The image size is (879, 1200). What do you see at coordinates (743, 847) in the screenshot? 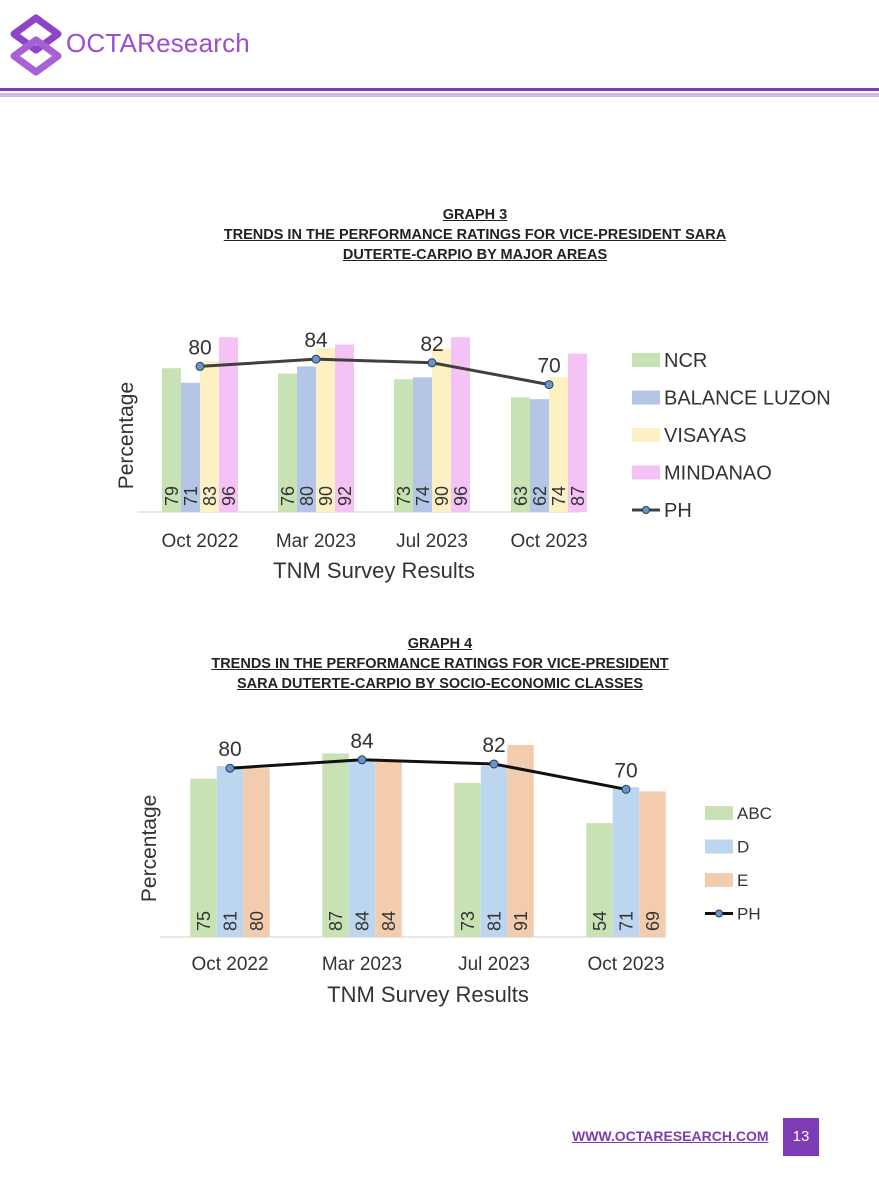
I see `graph4-legend-label: D` at bounding box center [743, 847].